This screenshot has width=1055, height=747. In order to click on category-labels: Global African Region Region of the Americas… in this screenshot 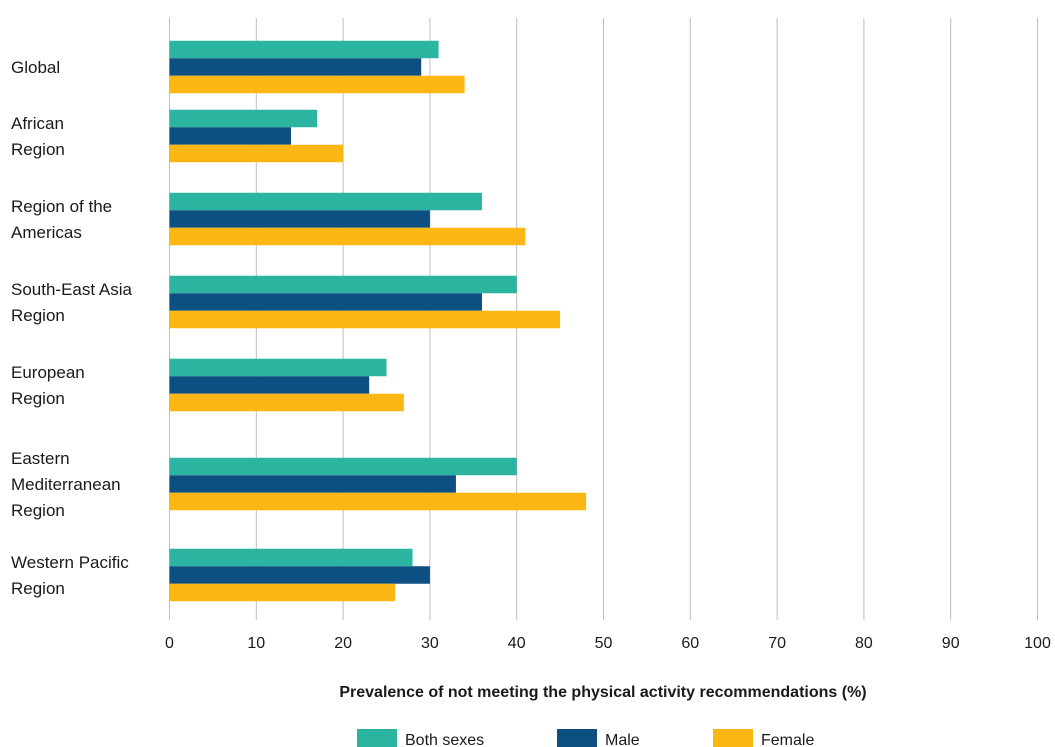, I will do `click(72, 328)`.